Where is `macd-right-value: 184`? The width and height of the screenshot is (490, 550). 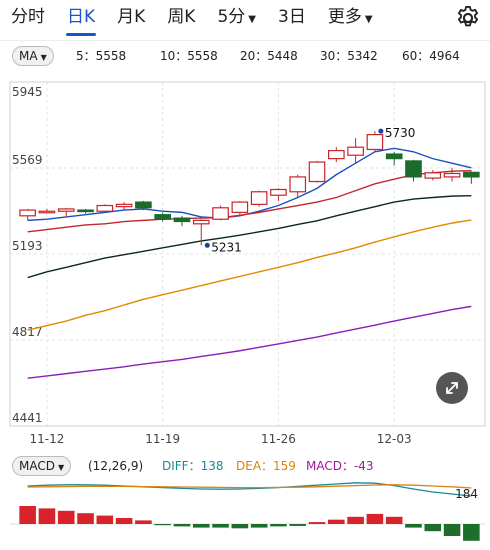
macd-right-value: 184 is located at coordinates (466, 494).